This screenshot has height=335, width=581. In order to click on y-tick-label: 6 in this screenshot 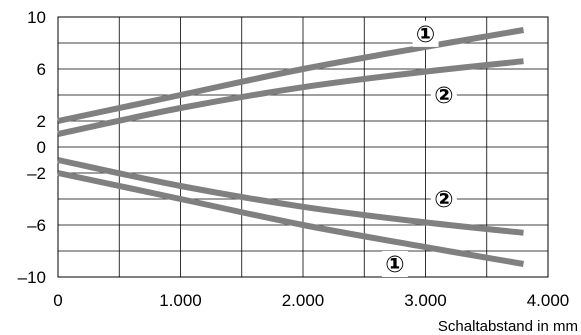, I will do `click(41, 69)`.